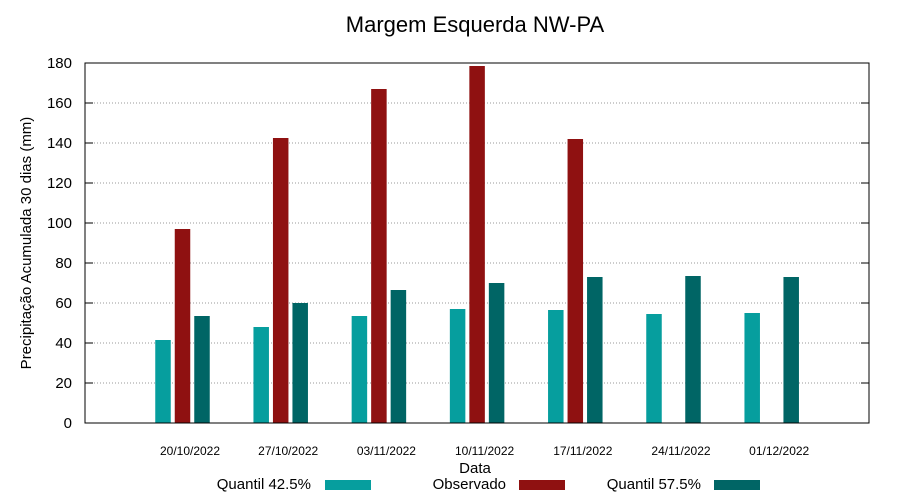 The image size is (900, 500). I want to click on x-tick-label: 24/11/2022, so click(680, 451).